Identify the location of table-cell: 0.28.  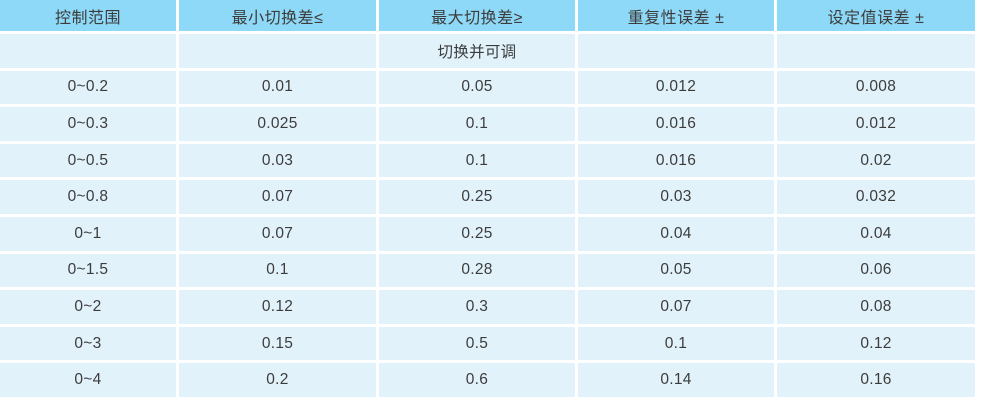
(477, 270).